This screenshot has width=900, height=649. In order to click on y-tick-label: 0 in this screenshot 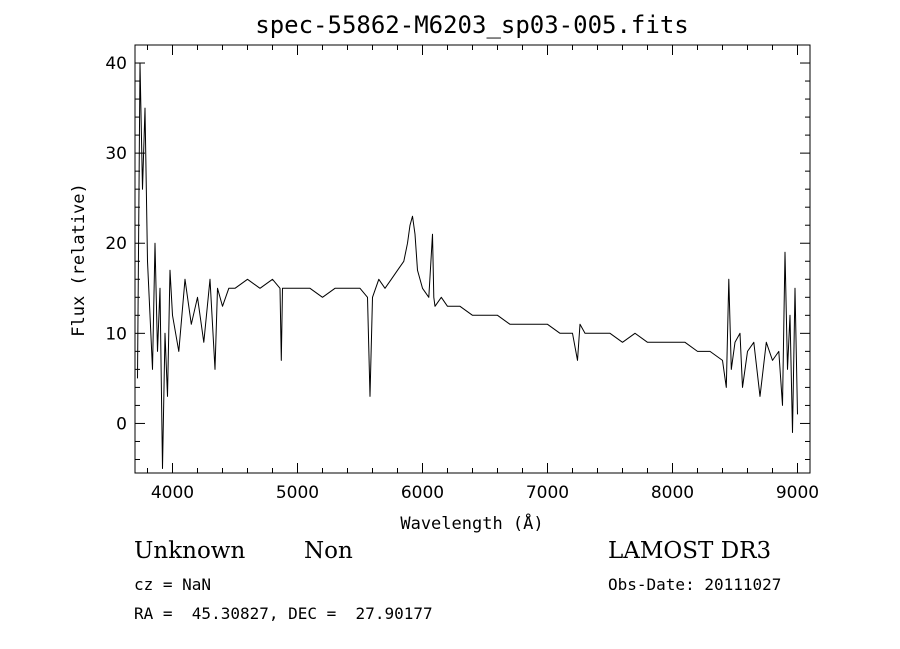, I will do `click(121, 424)`.